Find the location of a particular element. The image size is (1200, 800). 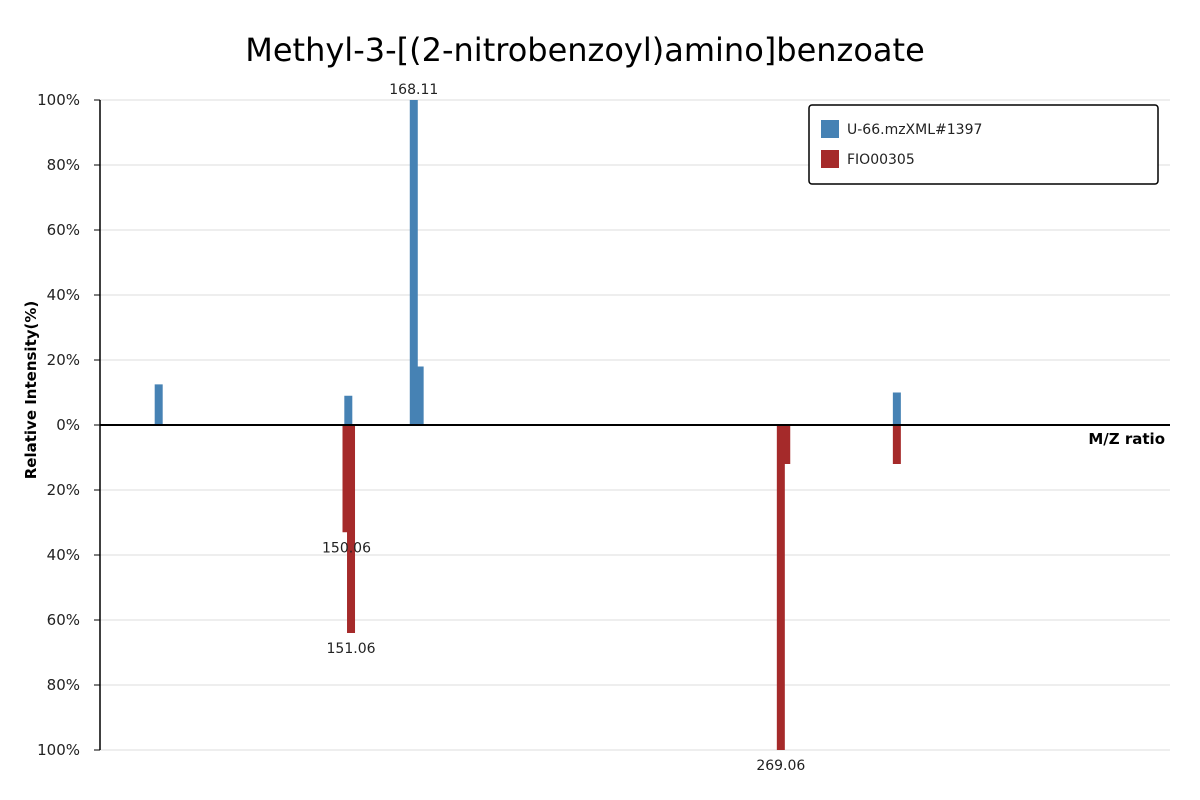

peak-label: 150.06 is located at coordinates (346, 548).